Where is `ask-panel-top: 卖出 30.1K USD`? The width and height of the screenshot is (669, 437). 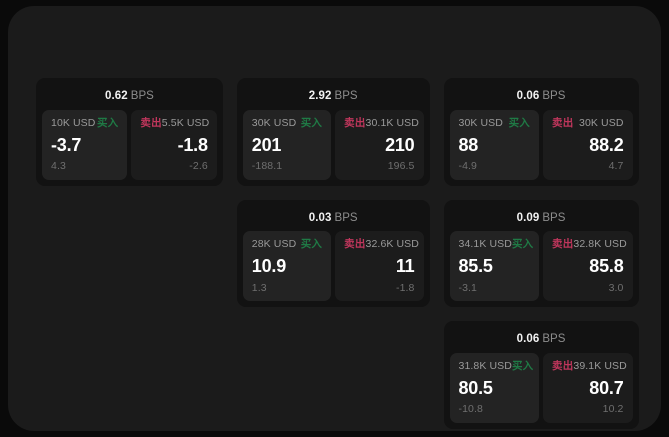
ask-panel-top: 卖出 30.1K USD is located at coordinates (381, 122).